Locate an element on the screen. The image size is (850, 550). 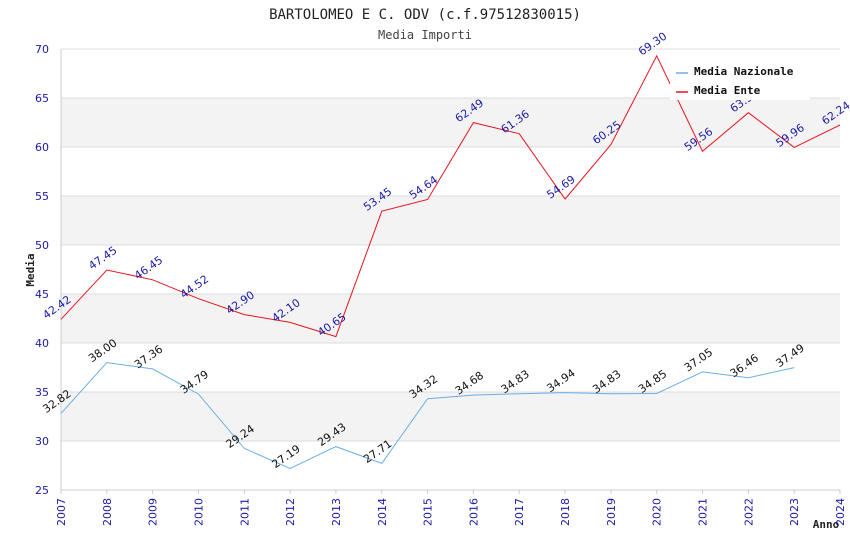
legend-background is located at coordinates (740, 79).